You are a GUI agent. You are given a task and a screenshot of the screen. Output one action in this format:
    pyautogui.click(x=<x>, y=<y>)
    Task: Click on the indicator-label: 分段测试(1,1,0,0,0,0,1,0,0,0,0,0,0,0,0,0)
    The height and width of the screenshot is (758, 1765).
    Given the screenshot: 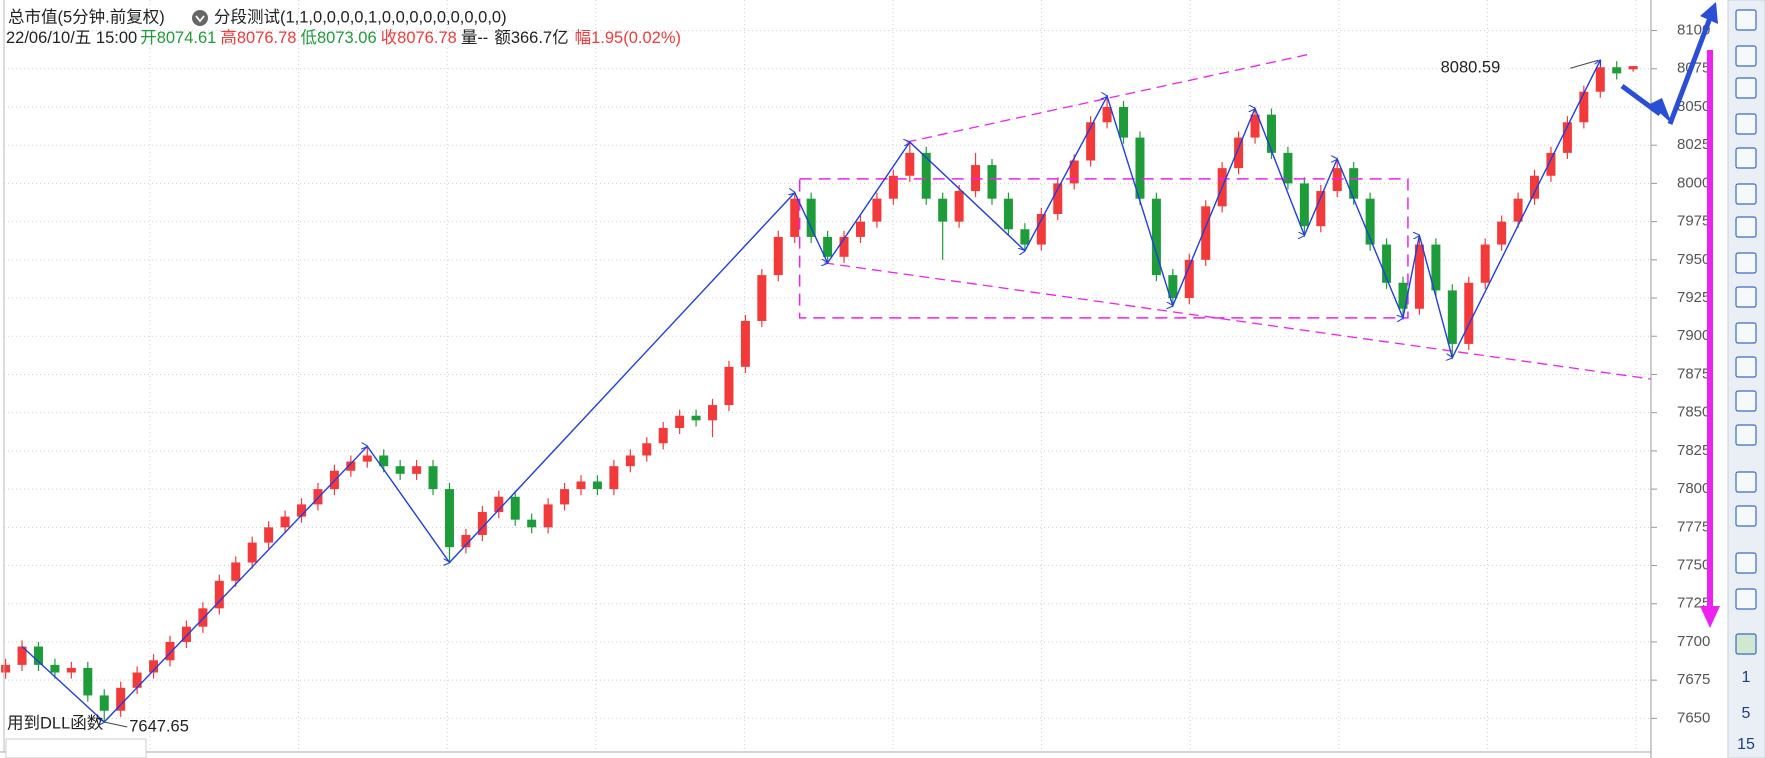 What is the action you would take?
    pyautogui.click(x=360, y=16)
    